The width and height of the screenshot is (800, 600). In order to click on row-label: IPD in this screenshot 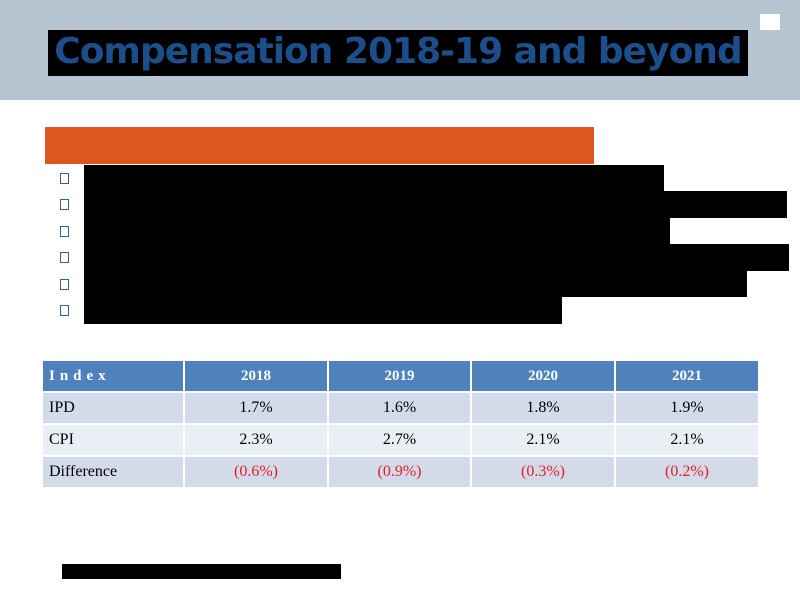, I will do `click(113, 408)`.